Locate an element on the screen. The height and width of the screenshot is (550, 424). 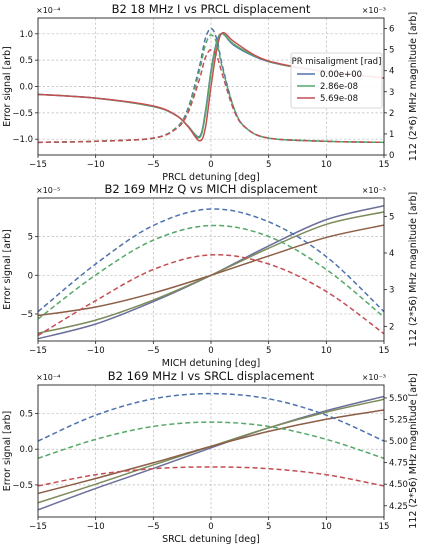
x-axis-label: MICH detuning [deg] is located at coordinates (211, 363).